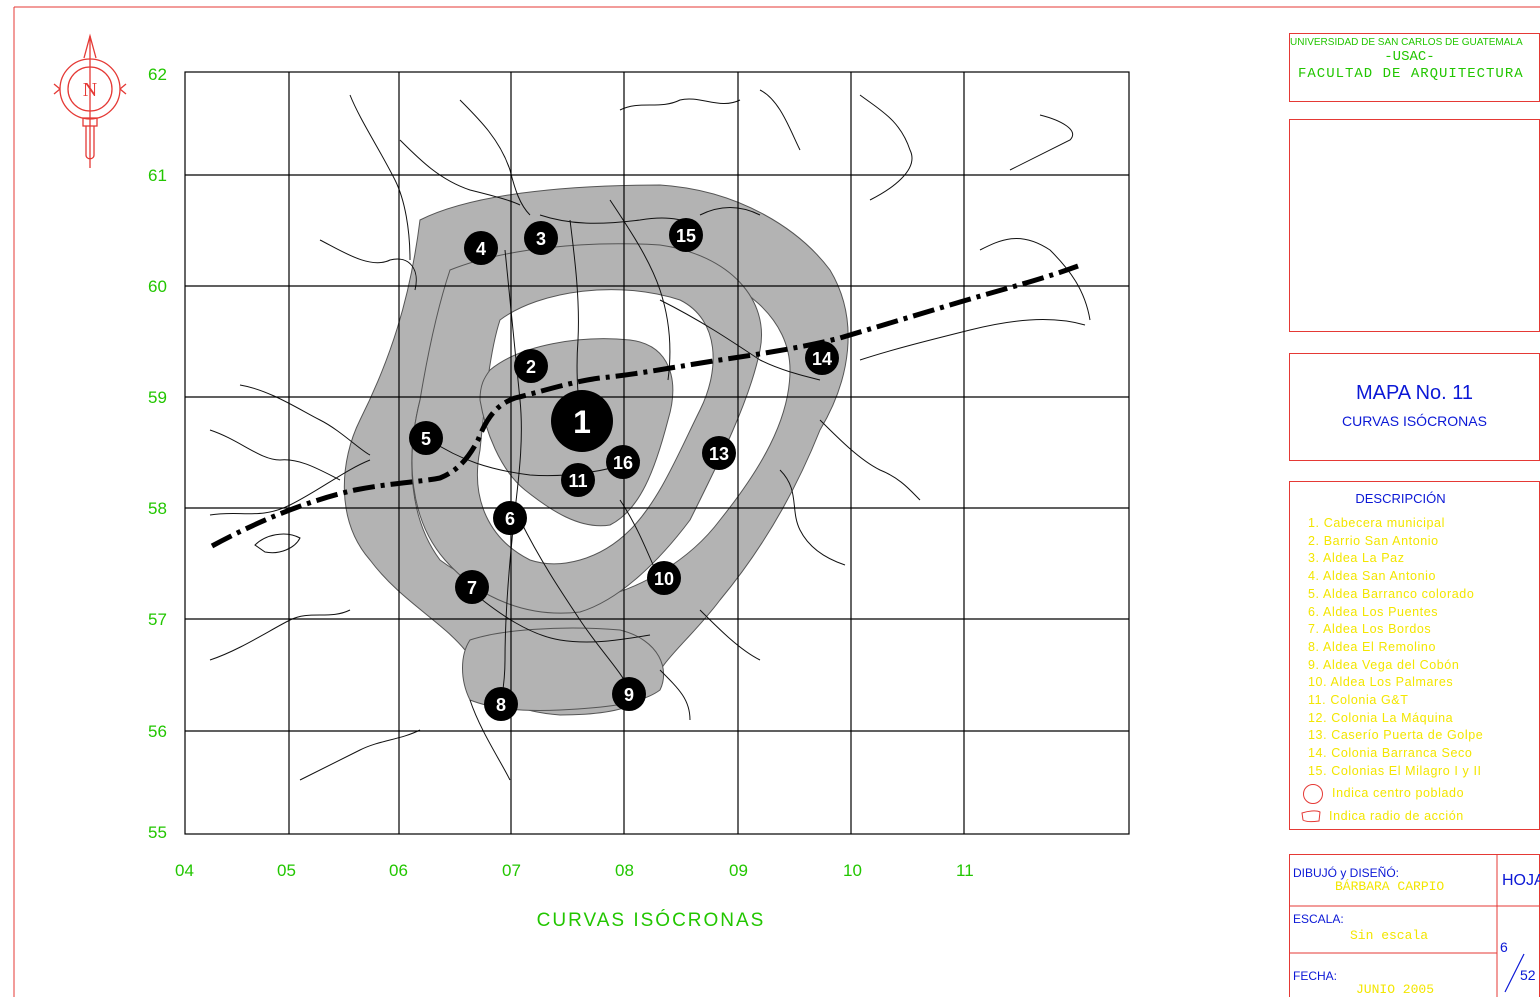 The height and width of the screenshot is (997, 1540). Describe the element at coordinates (852, 870) in the screenshot. I see `x-tick-label: 10` at that location.